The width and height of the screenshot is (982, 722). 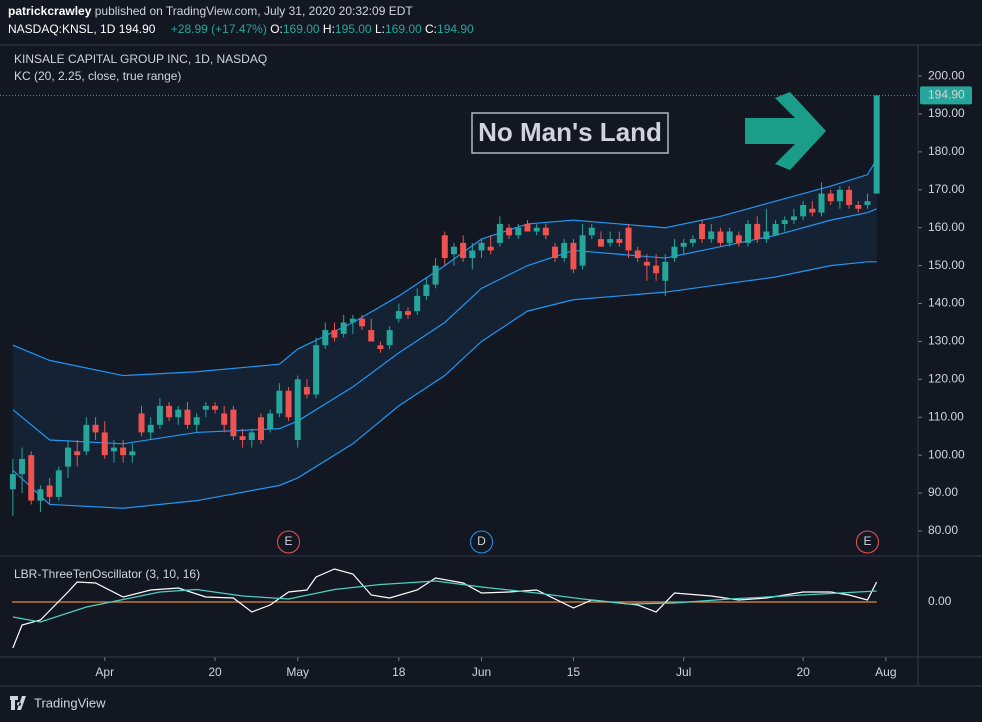 I want to click on annotation-box, so click(x=570, y=133).